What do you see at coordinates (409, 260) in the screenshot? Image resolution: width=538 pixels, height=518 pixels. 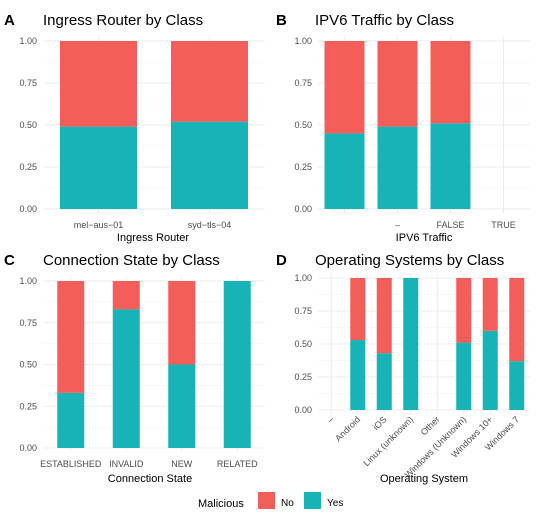 I see `panel-title: Operating Systems by Class` at bounding box center [409, 260].